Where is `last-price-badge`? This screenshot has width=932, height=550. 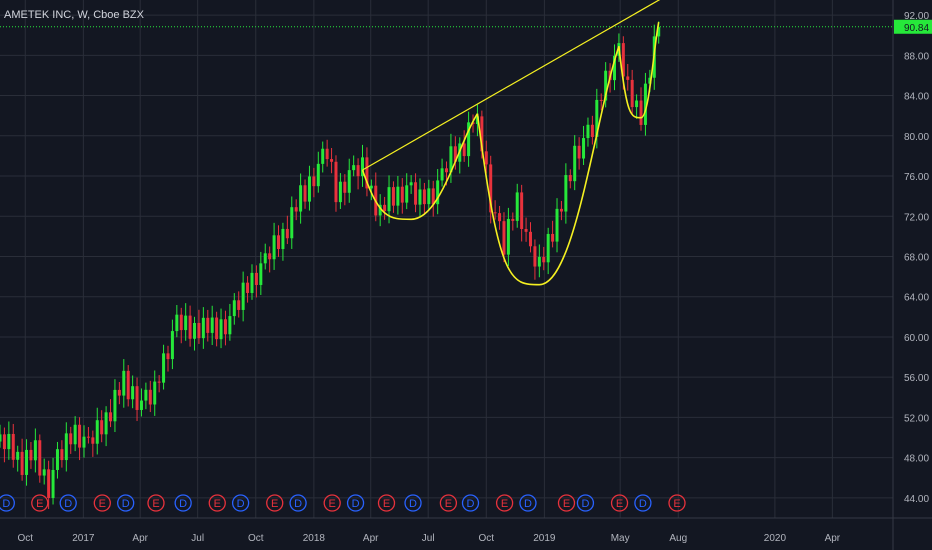 last-price-badge is located at coordinates (913, 26).